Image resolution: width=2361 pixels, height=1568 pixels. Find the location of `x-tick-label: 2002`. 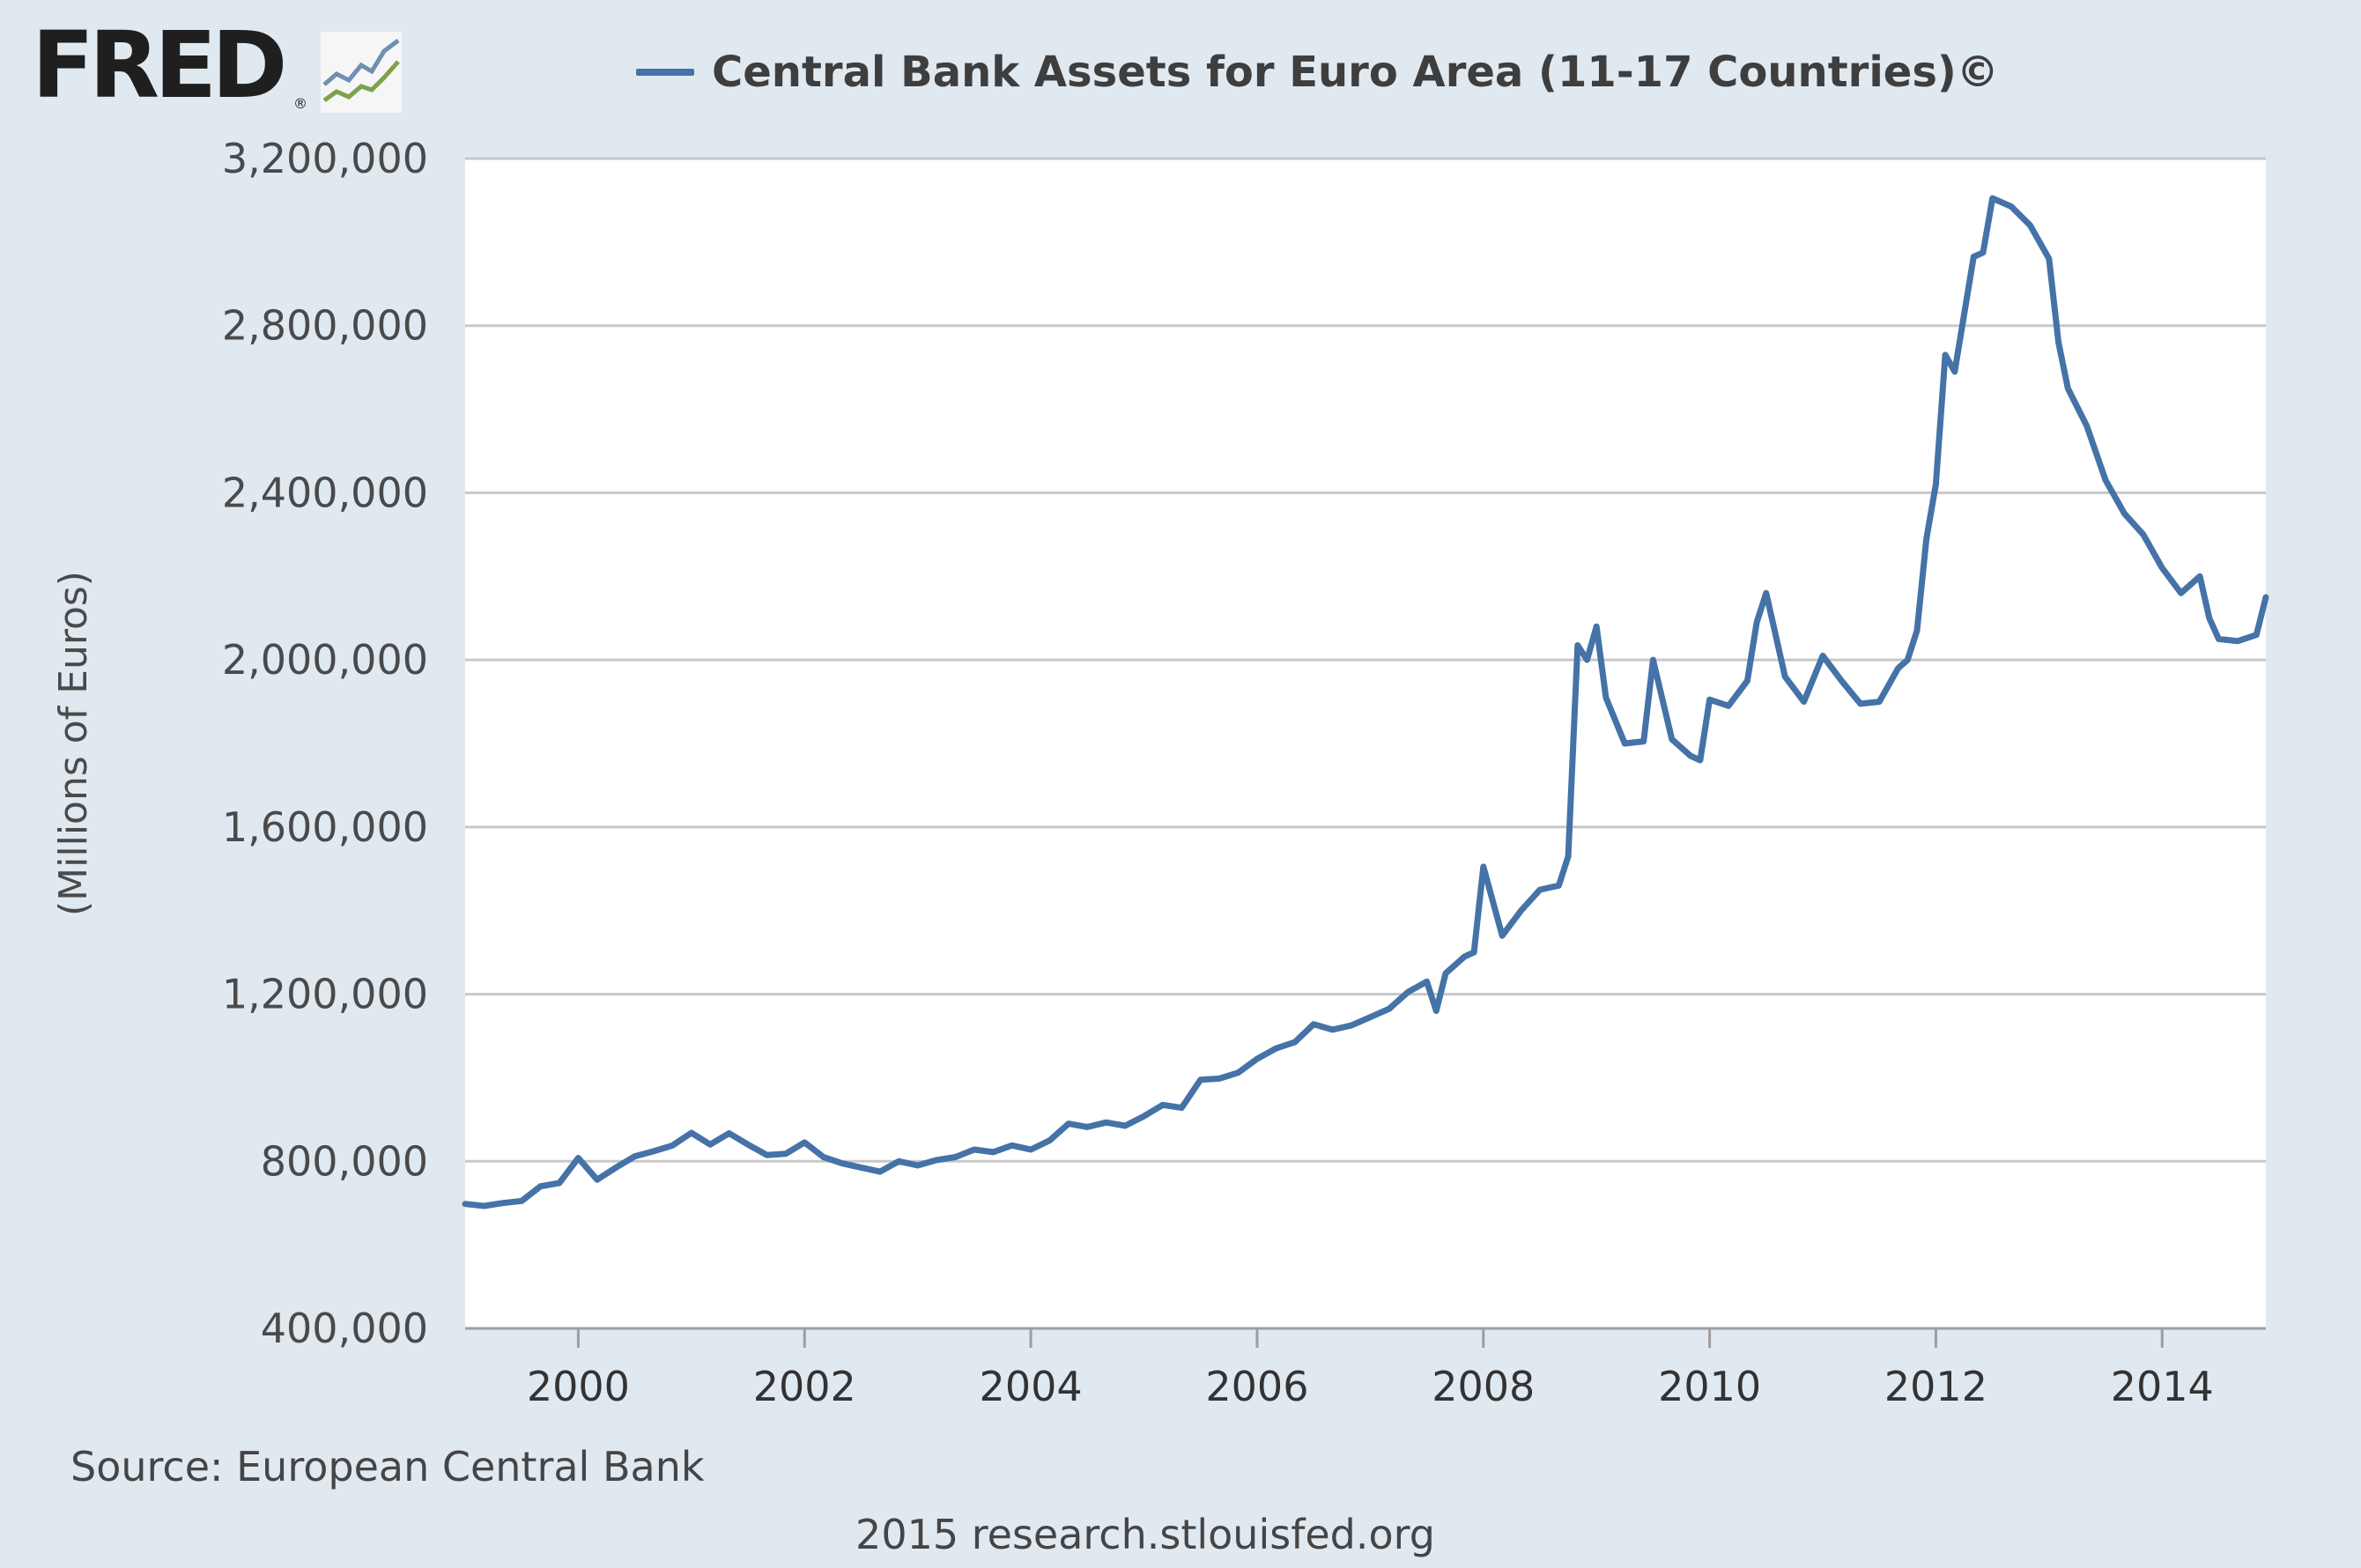

x-tick-label: 2002 is located at coordinates (804, 1386).